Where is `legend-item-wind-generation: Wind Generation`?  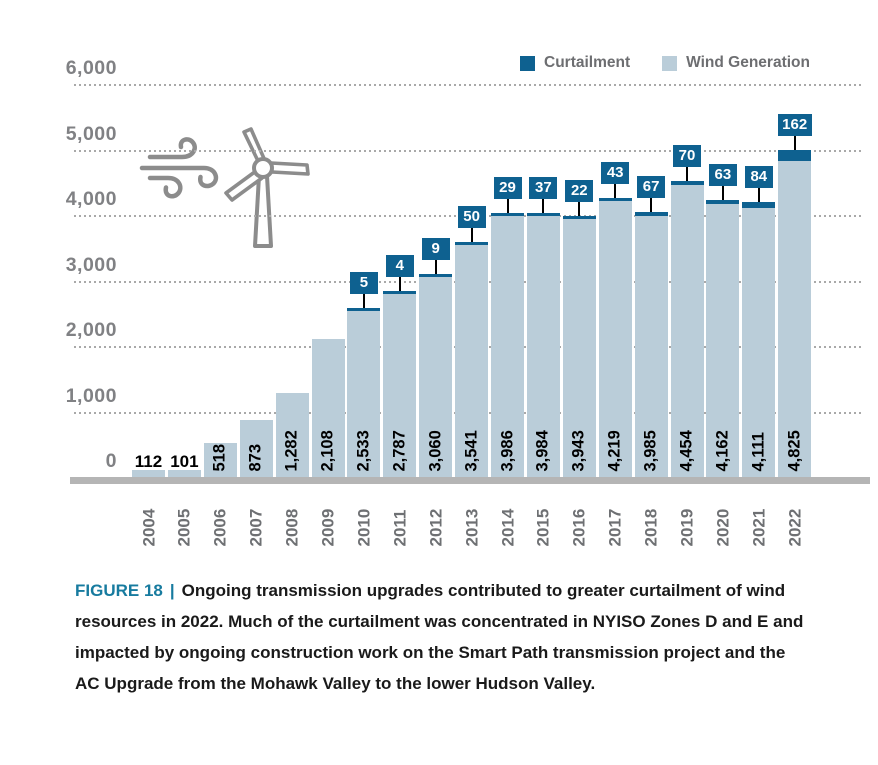 legend-item-wind-generation: Wind Generation is located at coordinates (736, 63).